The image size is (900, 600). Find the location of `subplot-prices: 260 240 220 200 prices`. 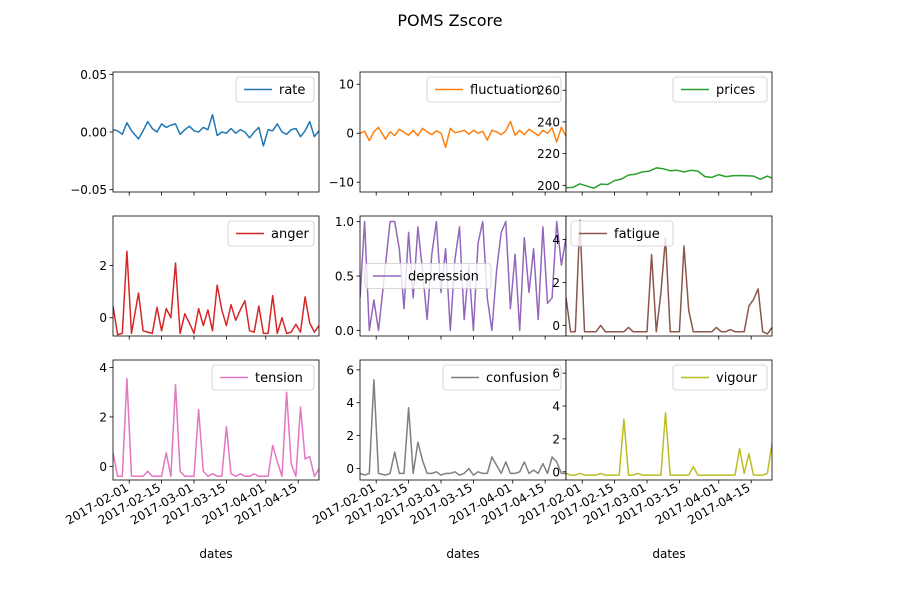

subplot-prices: 260 240 220 200 prices is located at coordinates (655, 133).